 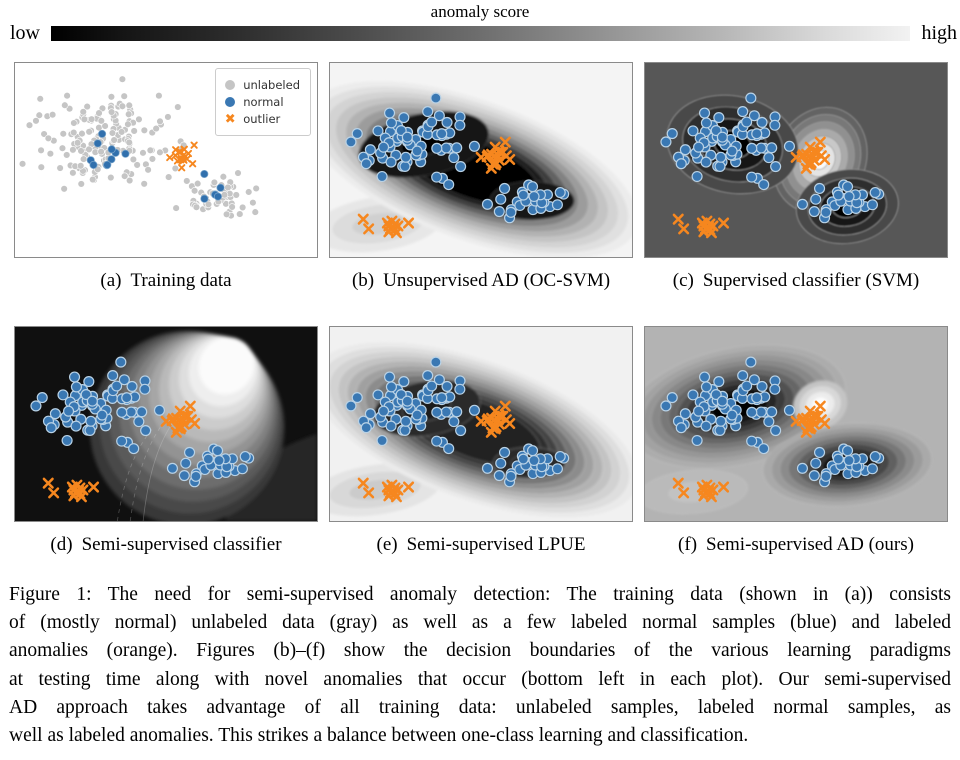 What do you see at coordinates (688, 544) in the screenshot?
I see `panel-caption-f-label: (f)` at bounding box center [688, 544].